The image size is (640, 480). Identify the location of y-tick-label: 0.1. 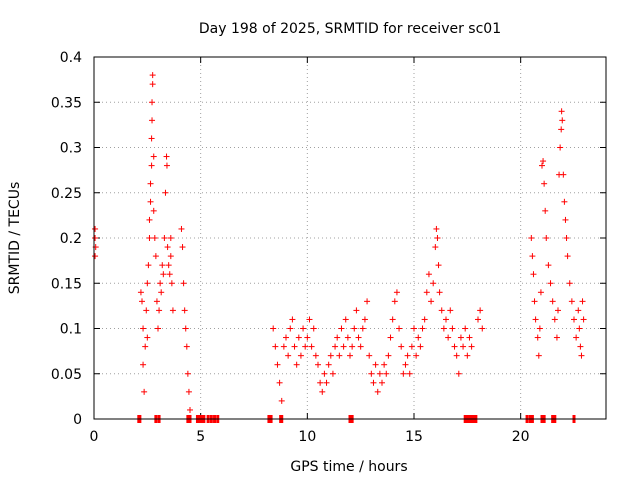
(71, 330).